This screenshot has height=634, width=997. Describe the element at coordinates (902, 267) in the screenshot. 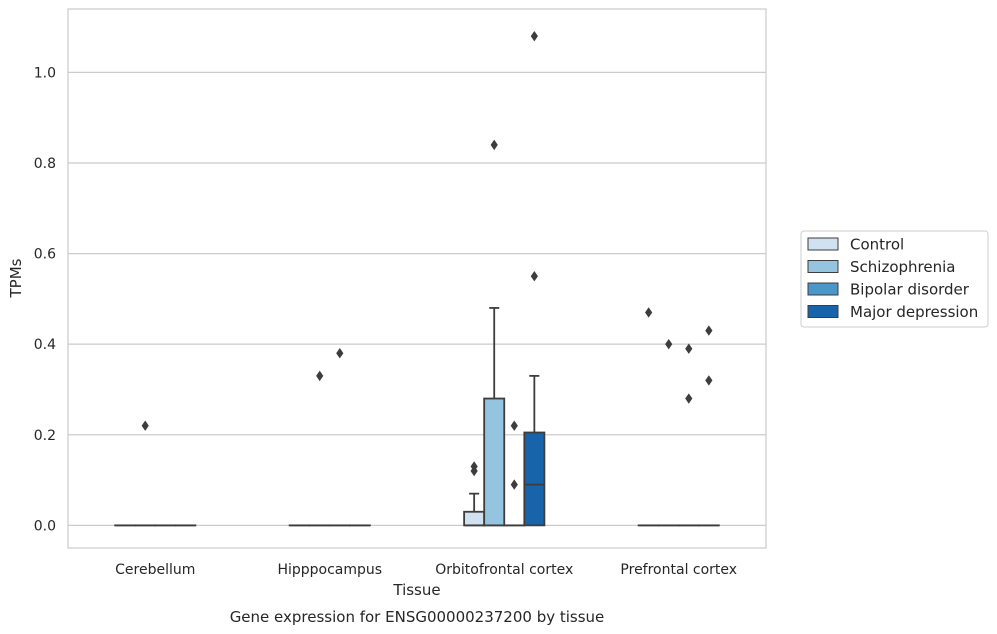

I see `legend-label: Schizophrenia` at that location.